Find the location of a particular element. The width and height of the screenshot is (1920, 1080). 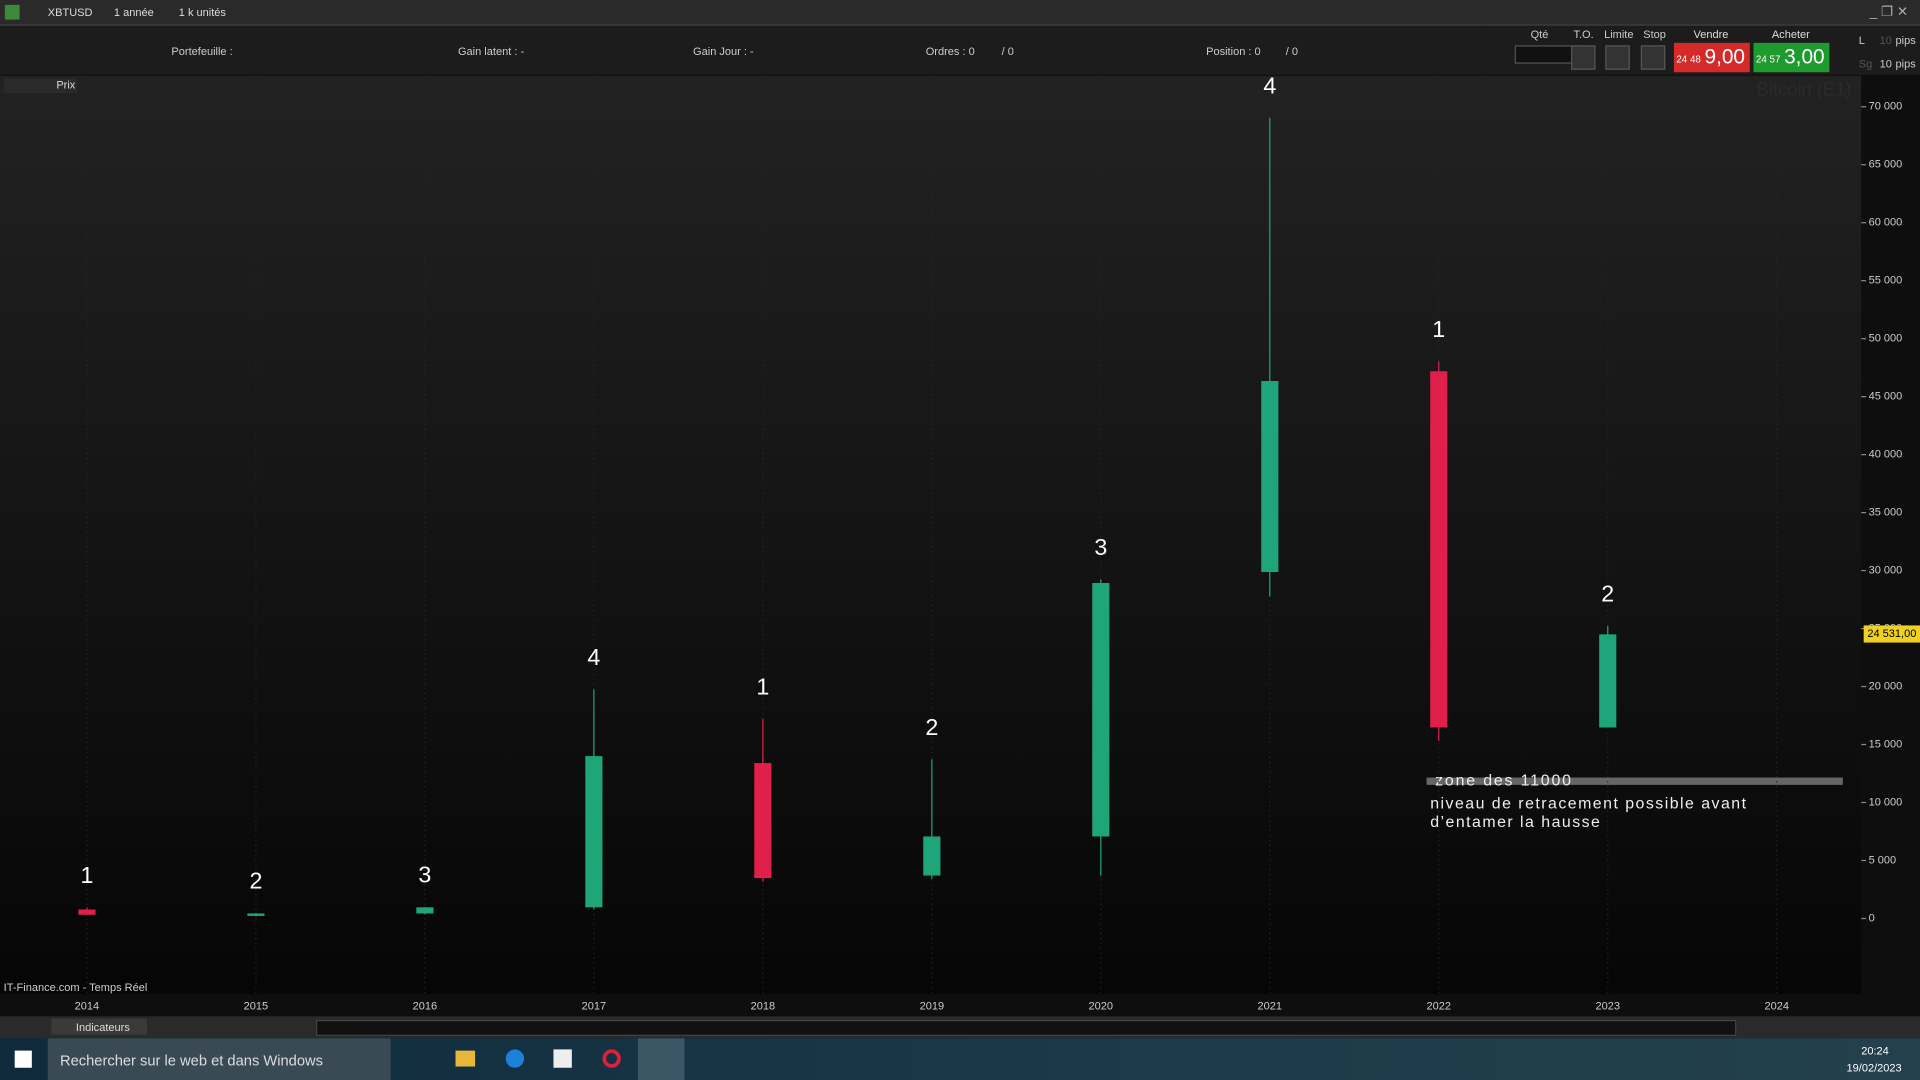

x-tick-label: 2016 is located at coordinates (425, 1006).